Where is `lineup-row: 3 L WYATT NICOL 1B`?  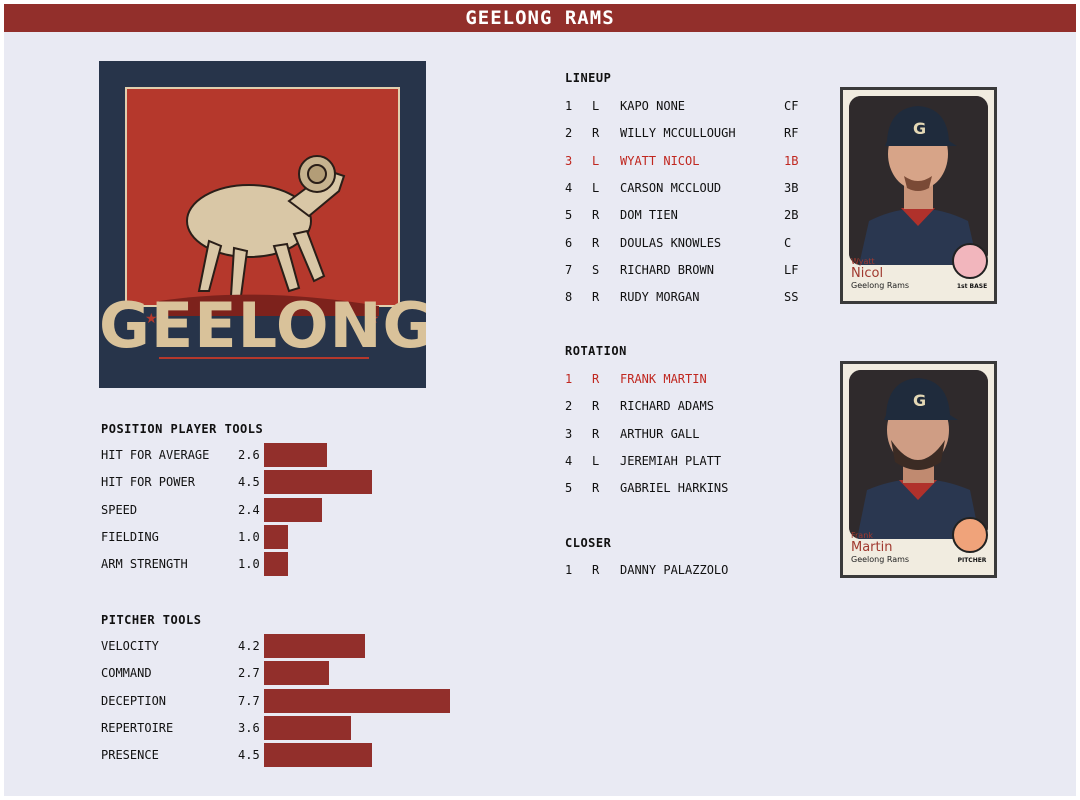
lineup-row: 3 L WYATT NICOL 1B is located at coordinates (685, 161).